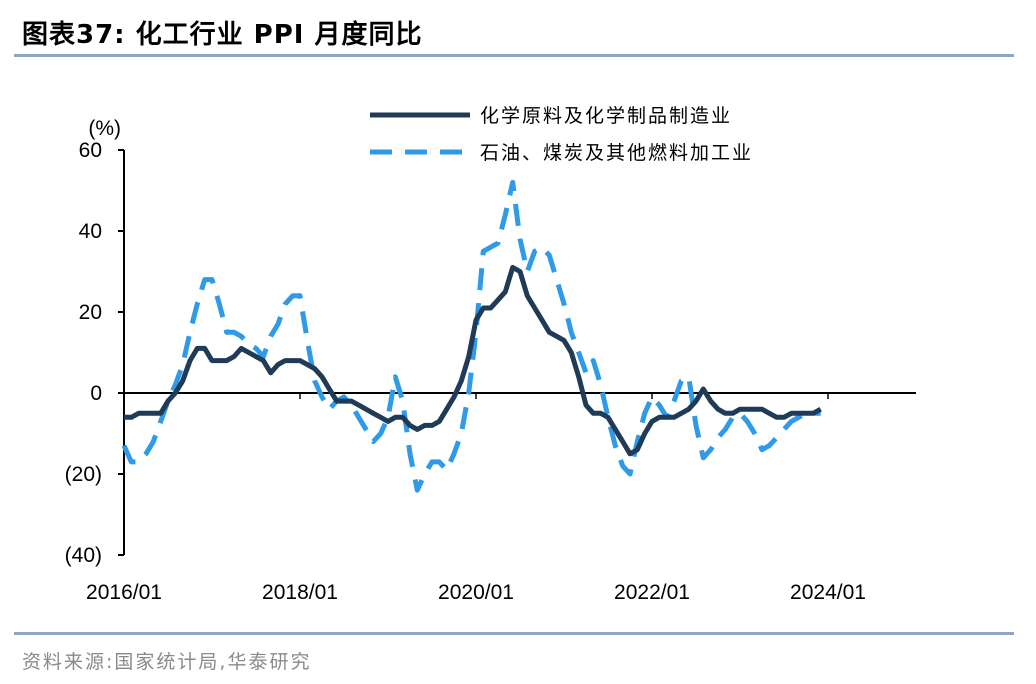  Describe the element at coordinates (514, 633) in the screenshot. I see `footer-divider` at that location.